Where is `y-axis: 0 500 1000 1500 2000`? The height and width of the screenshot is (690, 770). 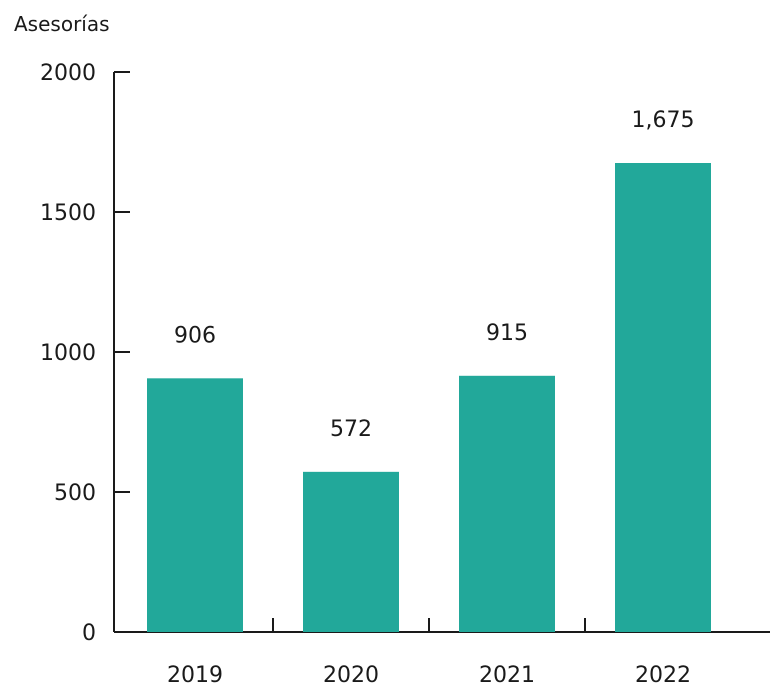
y-axis: 0 500 1000 1500 2000 is located at coordinates (85, 353).